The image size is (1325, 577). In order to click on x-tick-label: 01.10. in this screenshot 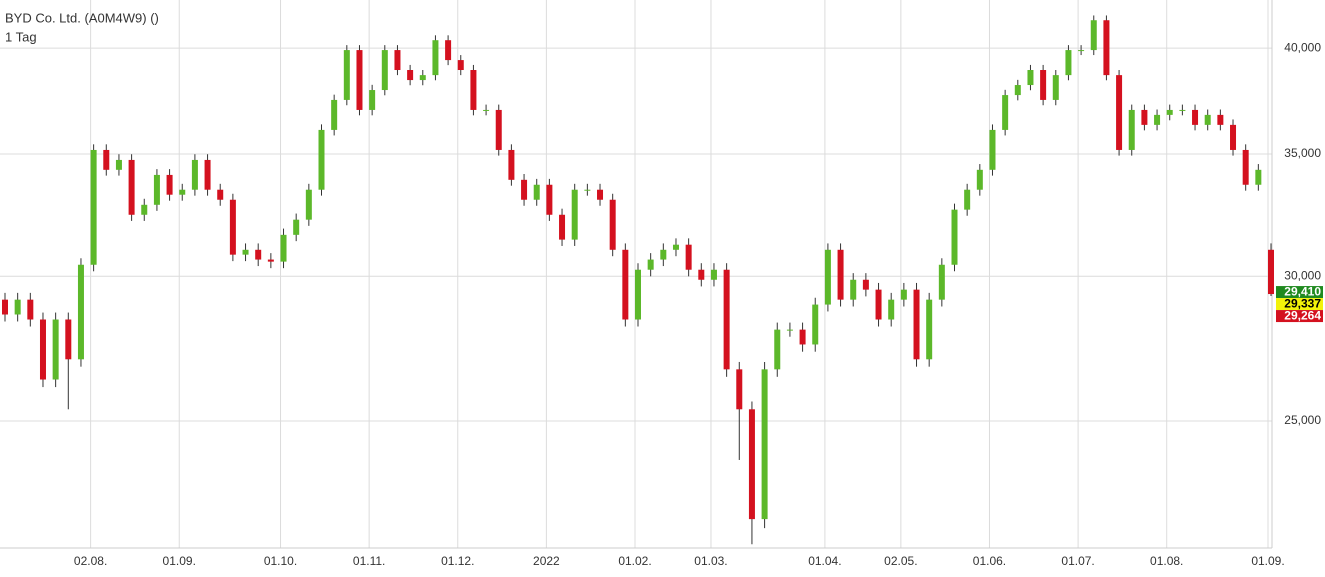, I will do `click(280, 561)`.